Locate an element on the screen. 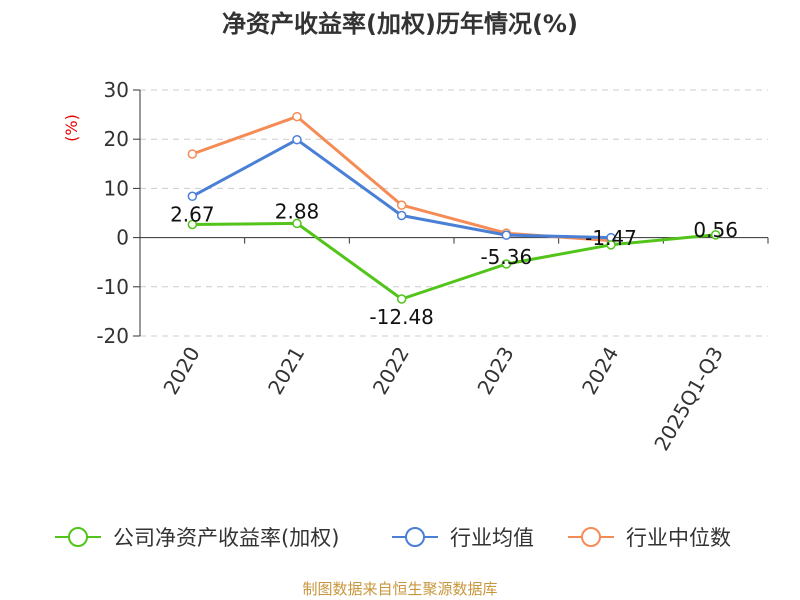 The height and width of the screenshot is (600, 800). data-label: -5.36 is located at coordinates (506, 257).